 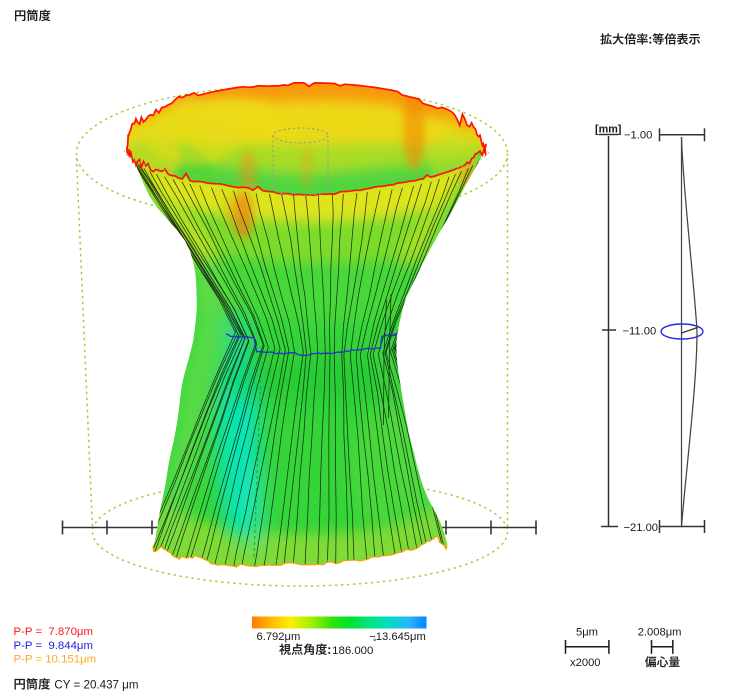 What do you see at coordinates (638, 136) in the screenshot?
I see `svg-text: −1.00` at bounding box center [638, 136].